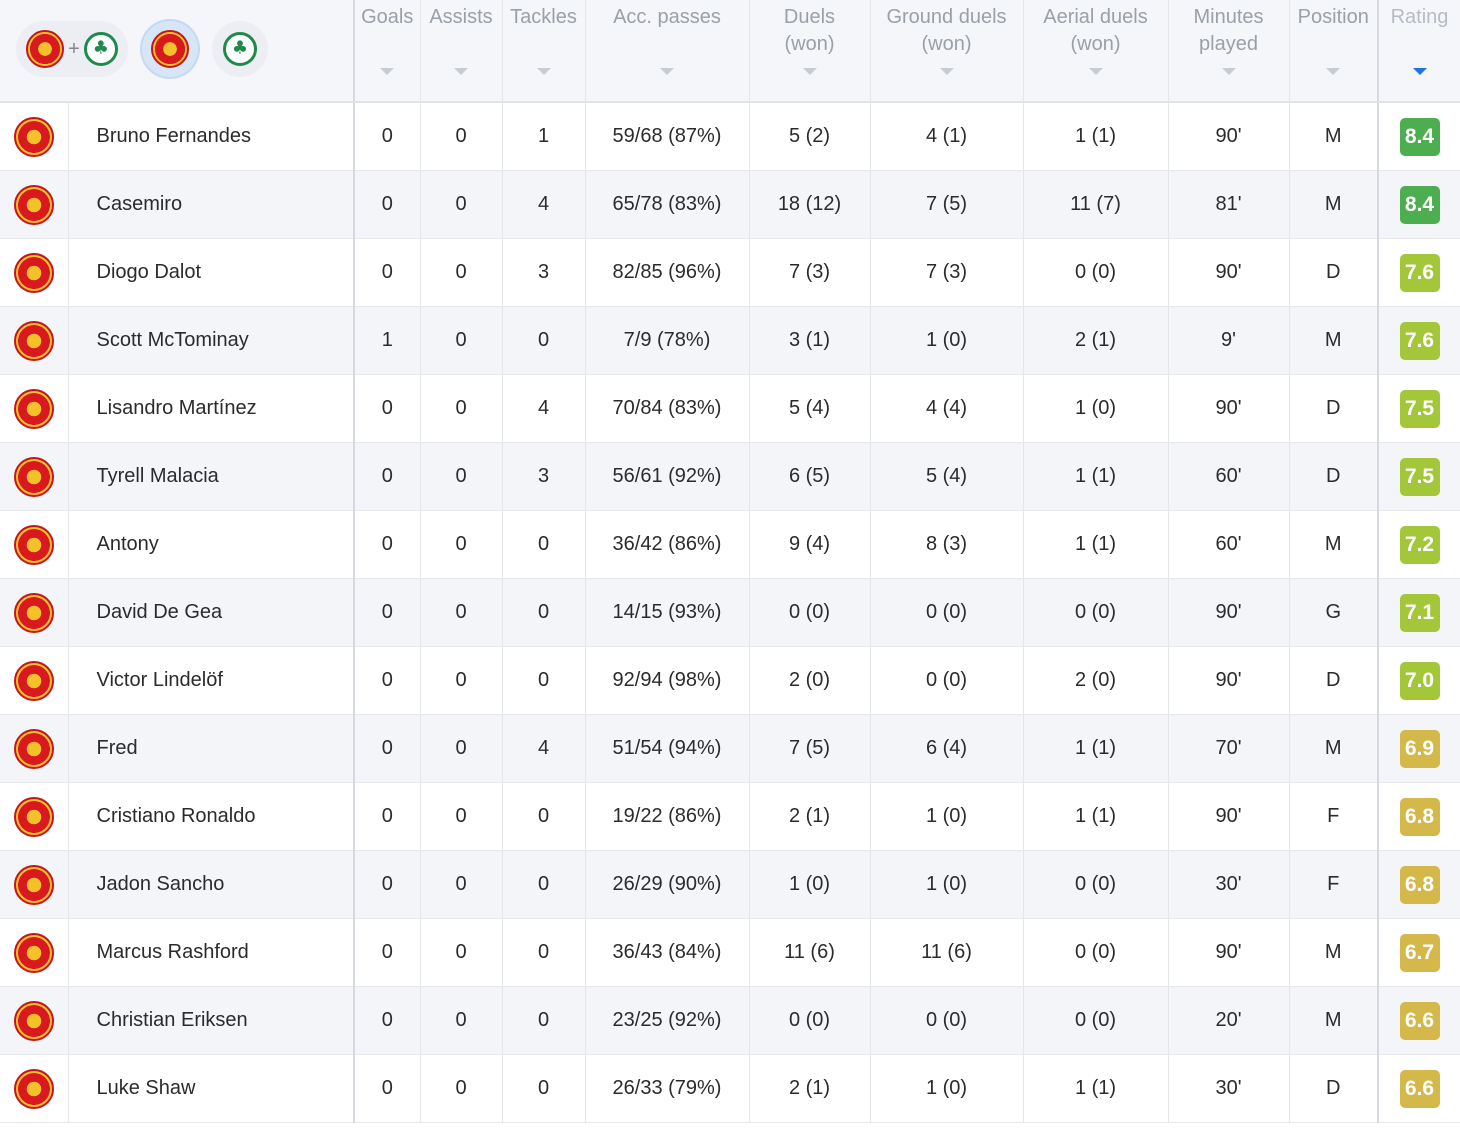 The height and width of the screenshot is (1144, 1460). Describe the element at coordinates (240, 49) in the screenshot. I see `filter-panathinaikos-button` at that location.